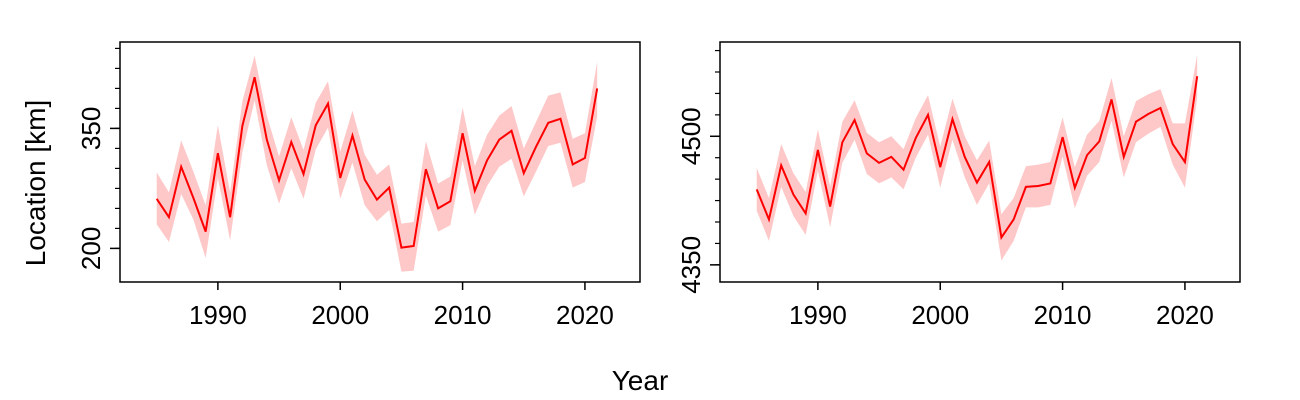  What do you see at coordinates (35, 183) in the screenshot?
I see `y-axis-label: Location [km]` at bounding box center [35, 183].